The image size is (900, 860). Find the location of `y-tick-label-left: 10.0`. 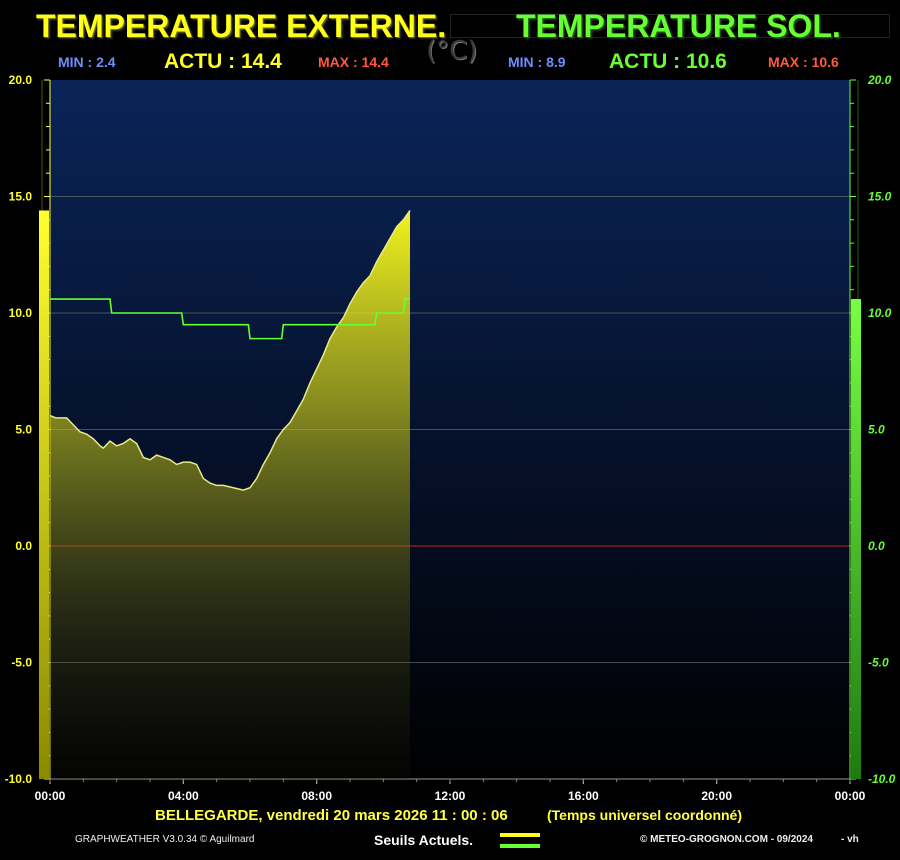

y-tick-label-left: 10.0 is located at coordinates (21, 313).